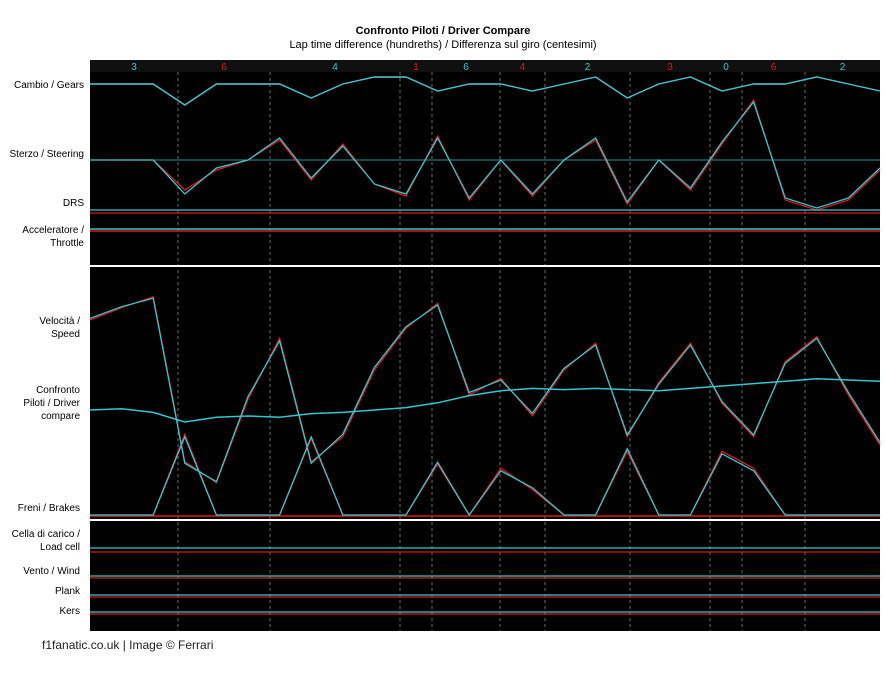 The height and width of the screenshot is (682, 886). What do you see at coordinates (46, 154) in the screenshot?
I see `label-steering: Sterzo / Steering` at bounding box center [46, 154].